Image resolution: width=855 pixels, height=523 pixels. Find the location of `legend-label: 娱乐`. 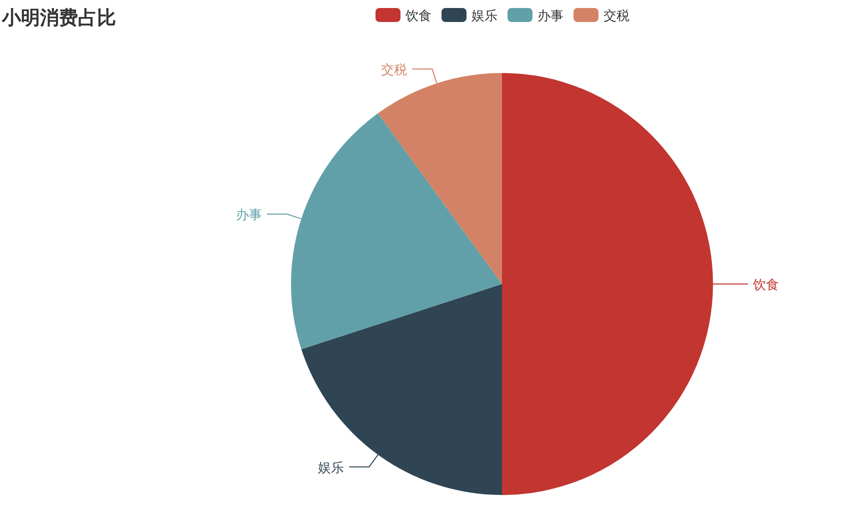

legend-label: 娱乐 is located at coordinates (485, 16).